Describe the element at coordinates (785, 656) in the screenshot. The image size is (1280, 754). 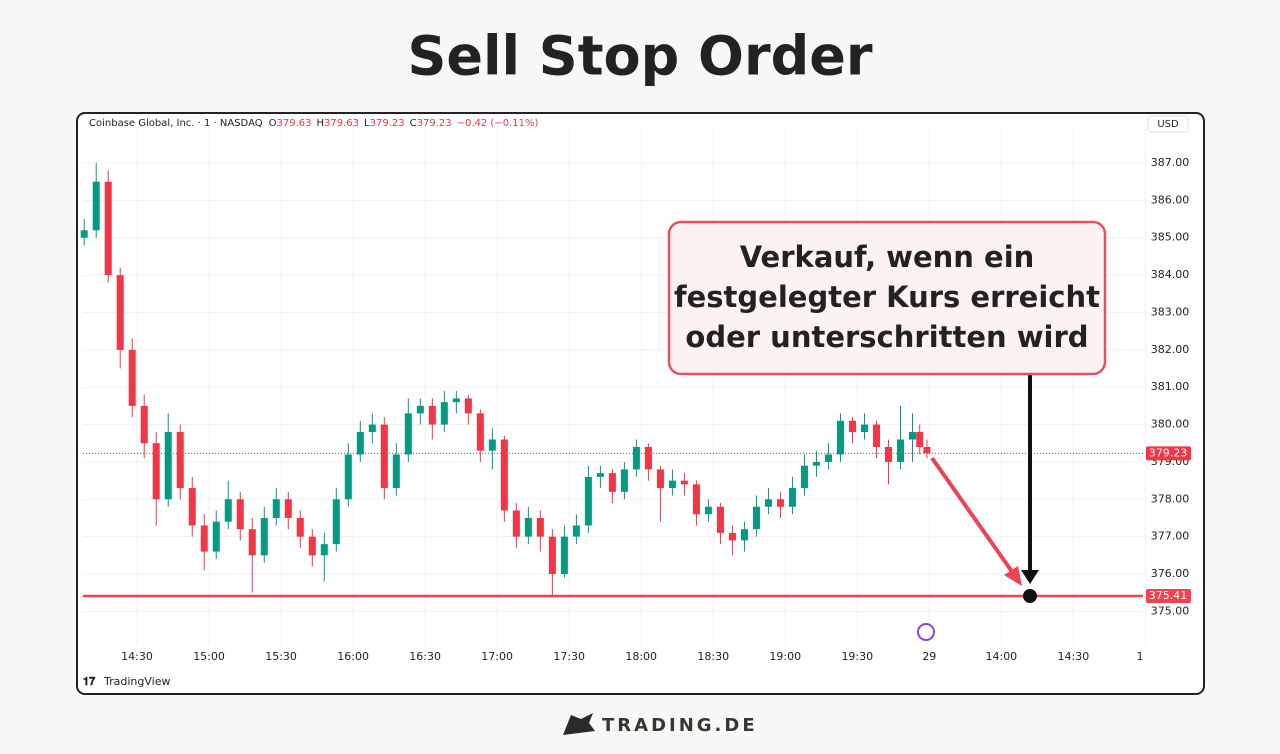
I see `x-tick-label: 19:00` at that location.